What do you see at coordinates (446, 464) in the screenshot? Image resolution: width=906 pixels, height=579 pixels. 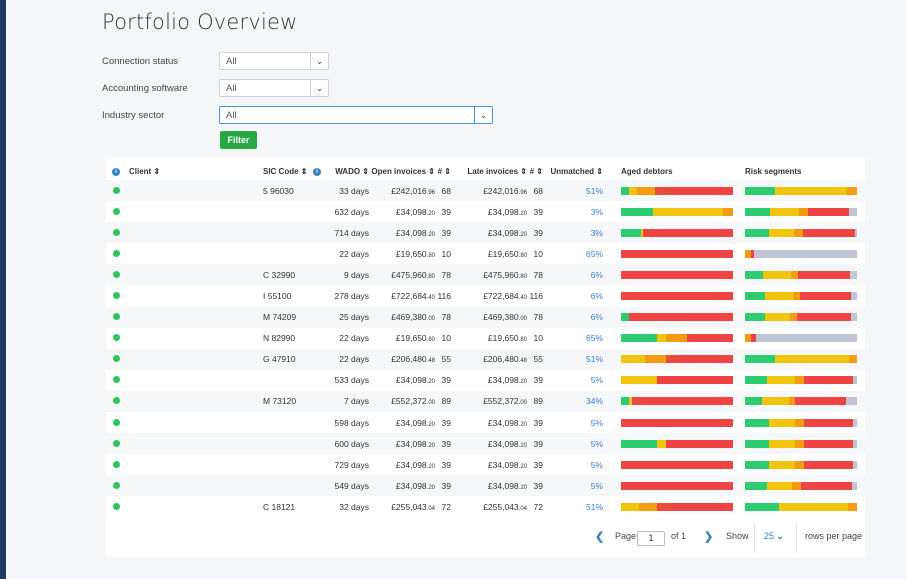 I see `open-count-cell: 39` at bounding box center [446, 464].